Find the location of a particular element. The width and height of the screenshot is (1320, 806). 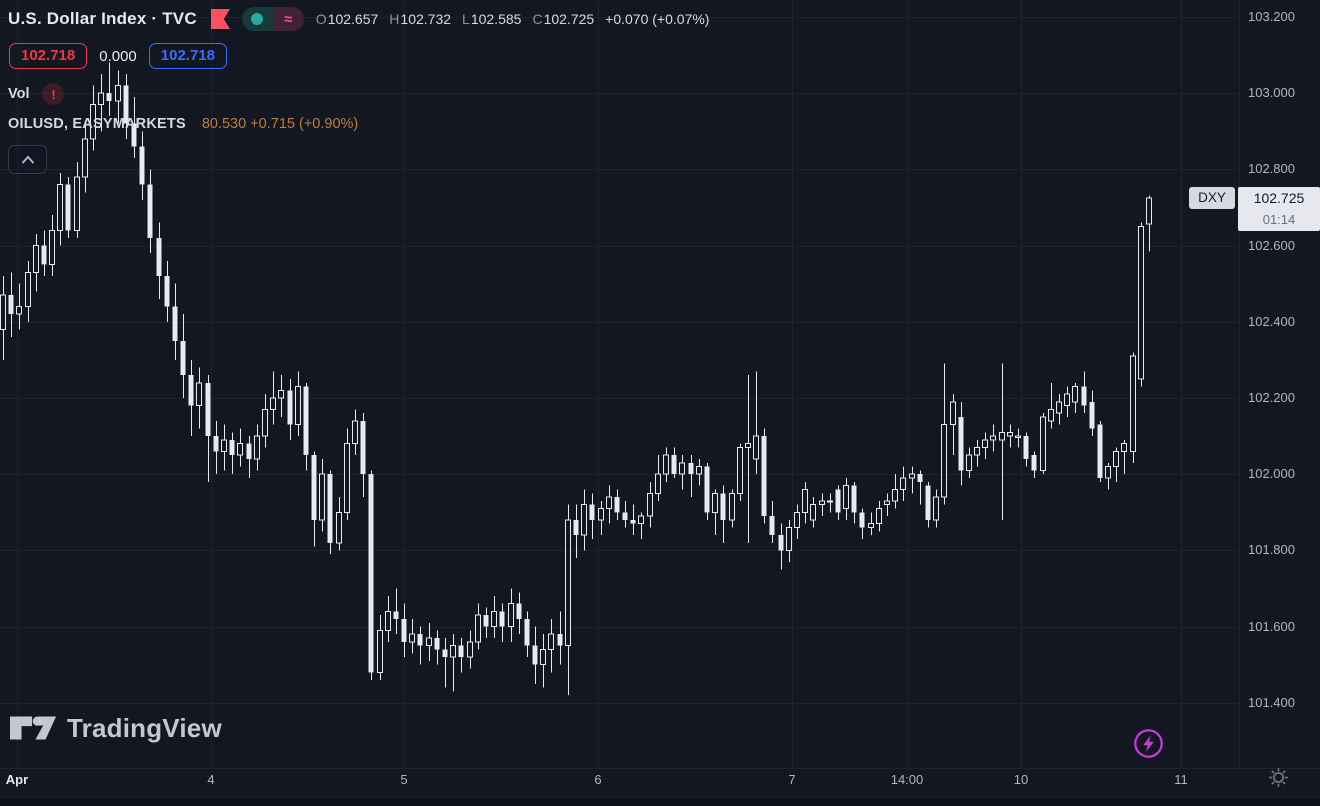

volume-legend-title: Vol is located at coordinates (19, 94).